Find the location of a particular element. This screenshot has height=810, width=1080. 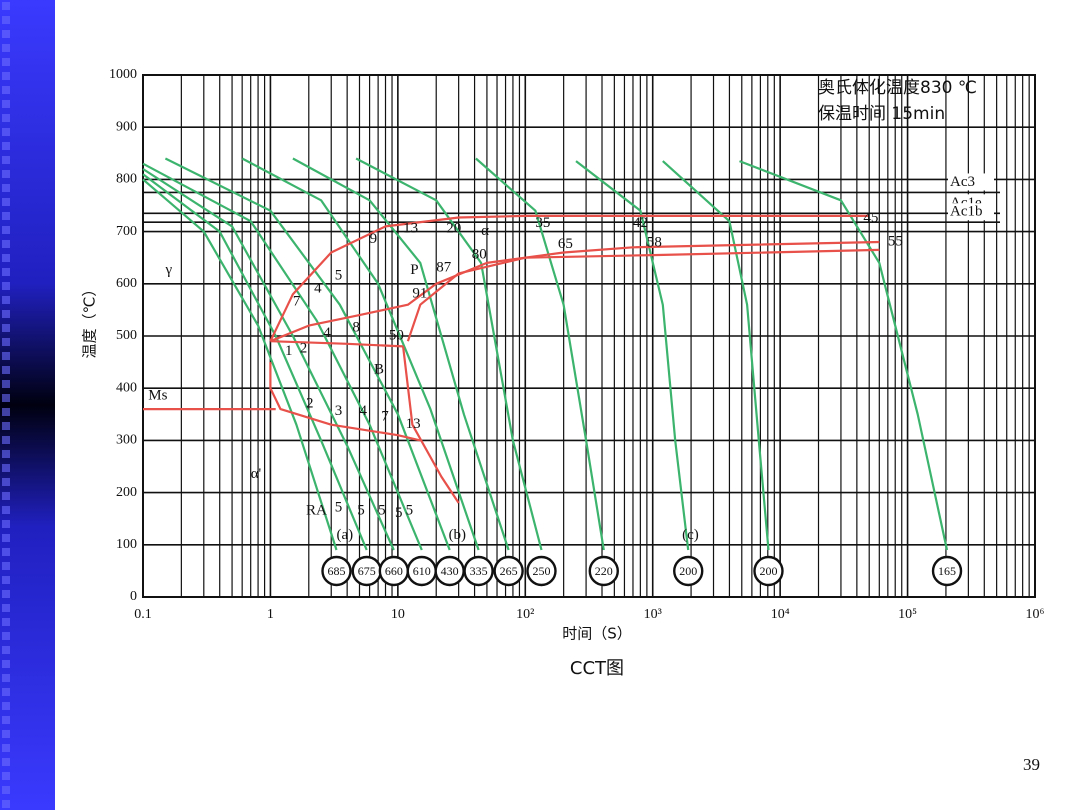

reference-label: Ac3 is located at coordinates (962, 182).